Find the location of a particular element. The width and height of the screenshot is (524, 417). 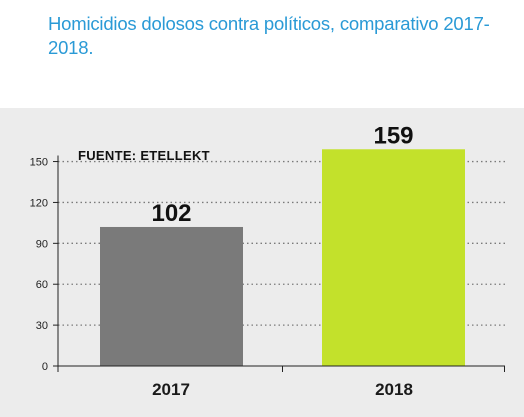

x-category-label-2017: 2017 is located at coordinates (171, 389).